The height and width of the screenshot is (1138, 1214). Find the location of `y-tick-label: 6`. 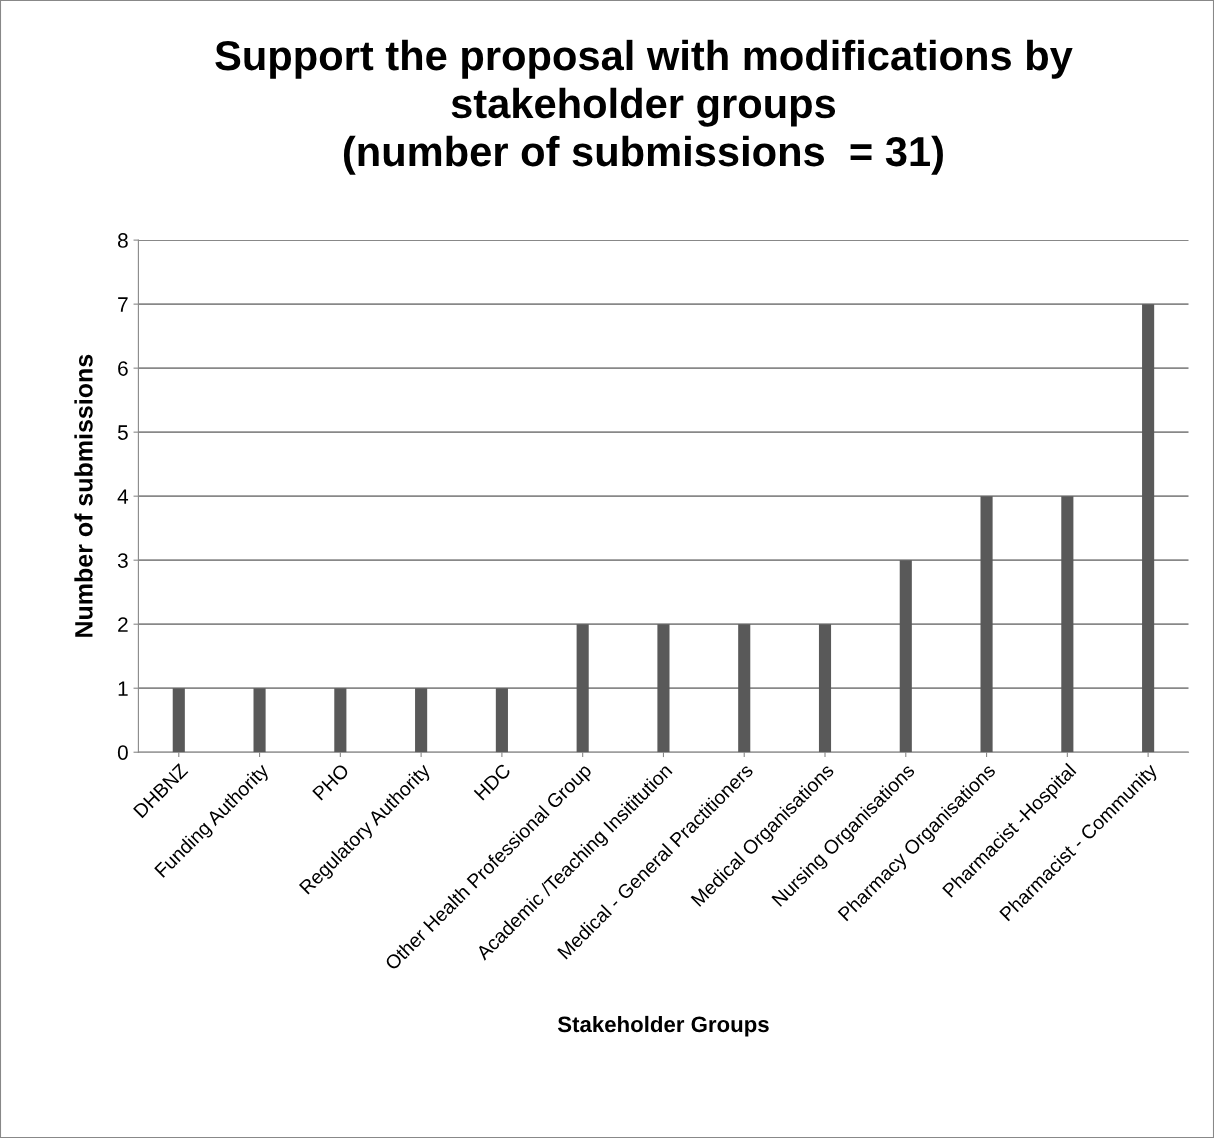

y-tick-label: 6 is located at coordinates (123, 368).